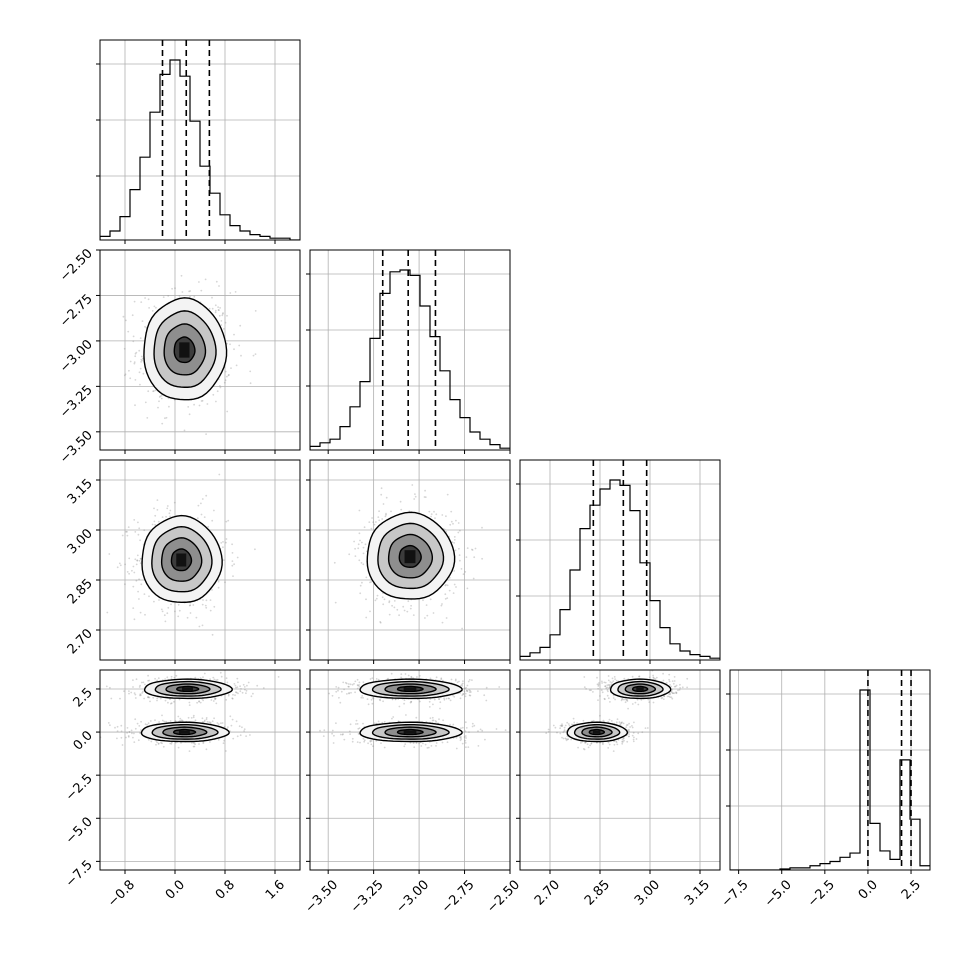 Image resolution: width=970 pixels, height=970 pixels. Describe the element at coordinates (80, 591) in the screenshot. I see `tick-label: 2.85` at that location.